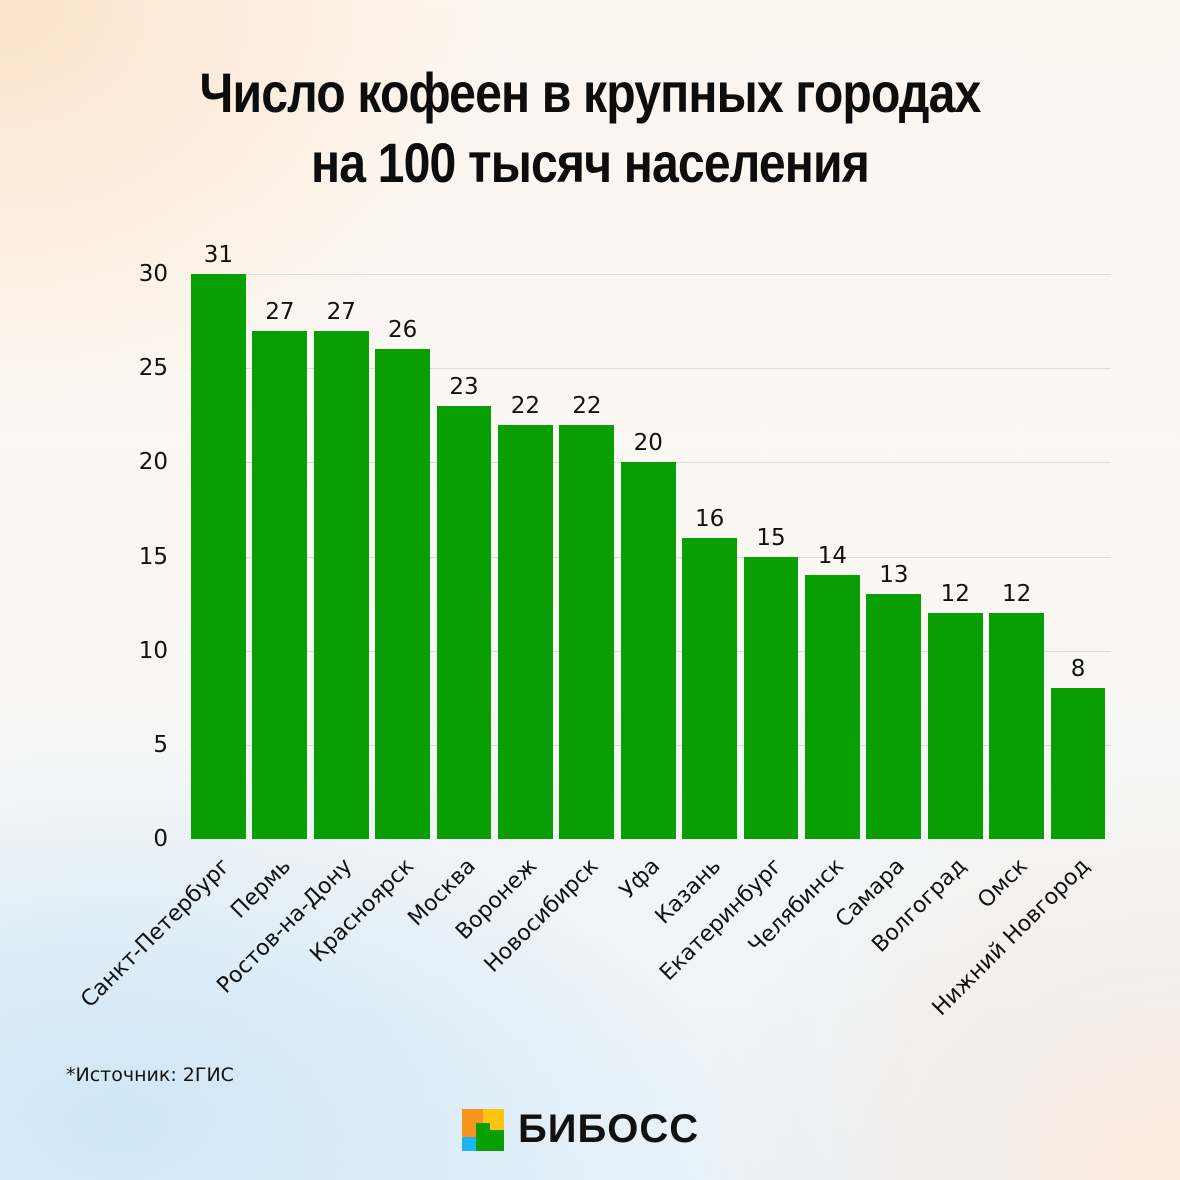  I want to click on logo-icon, so click(483, 1129).